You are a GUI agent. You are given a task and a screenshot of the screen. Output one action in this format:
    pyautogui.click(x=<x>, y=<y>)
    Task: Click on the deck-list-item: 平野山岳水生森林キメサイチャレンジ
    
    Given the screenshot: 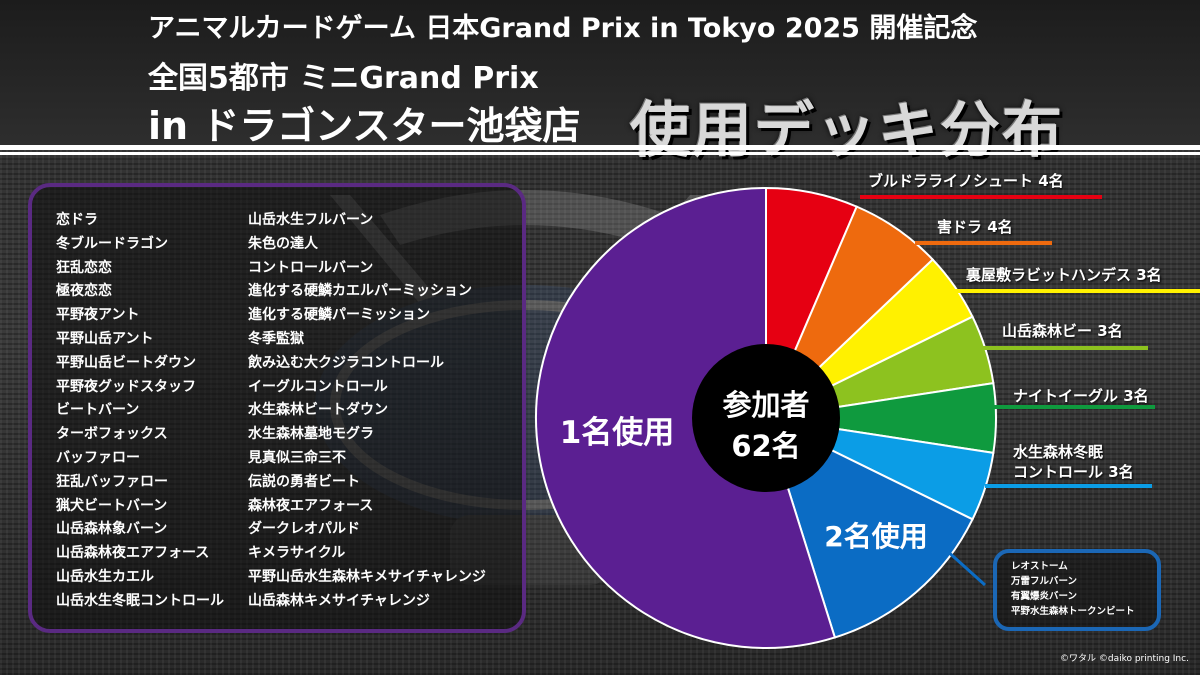 What is the action you would take?
    pyautogui.click(x=367, y=576)
    